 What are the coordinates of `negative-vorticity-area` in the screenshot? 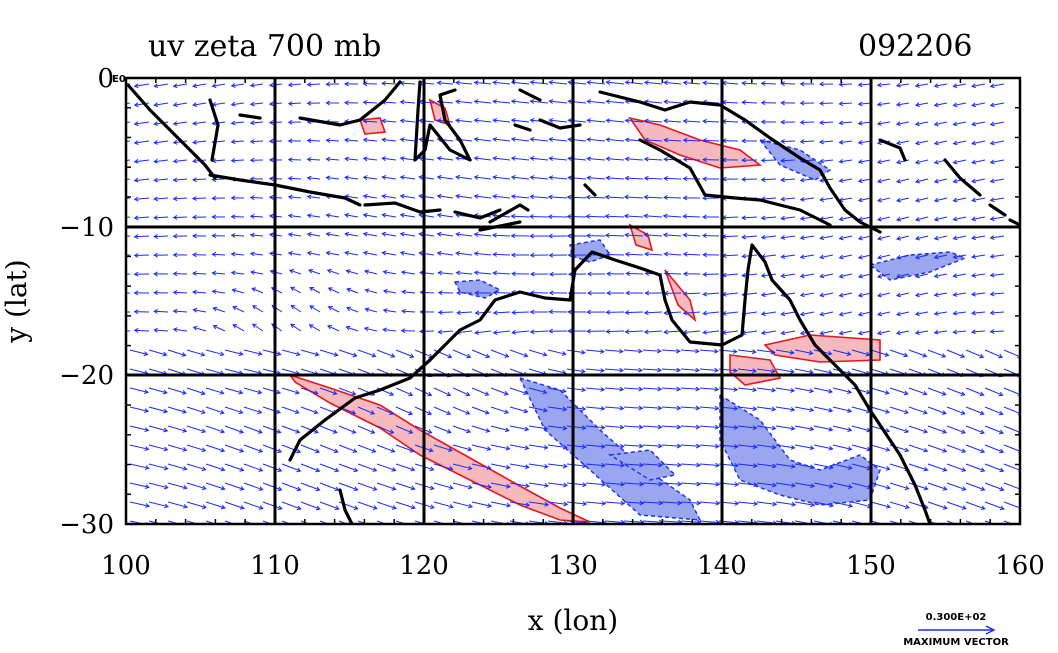 It's located at (477, 289).